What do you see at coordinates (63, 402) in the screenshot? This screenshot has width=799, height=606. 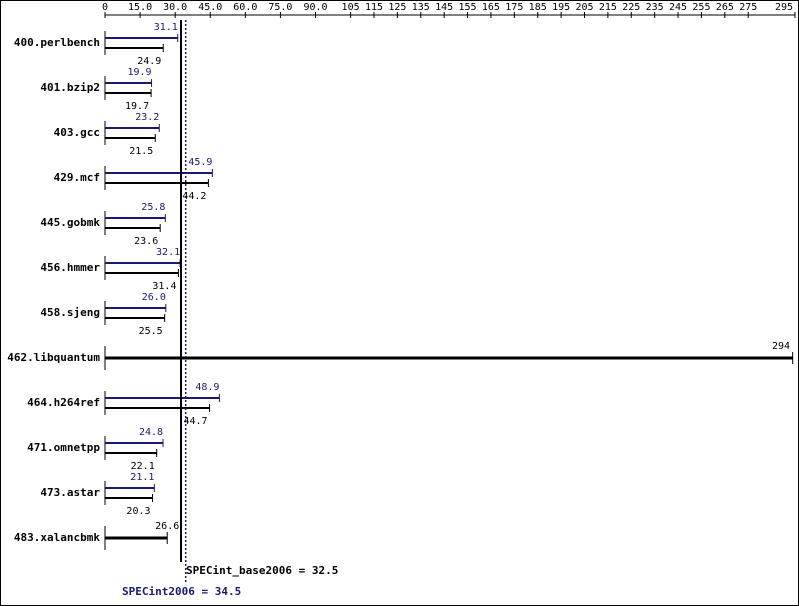 I see `category-label: 464.h264ref` at bounding box center [63, 402].